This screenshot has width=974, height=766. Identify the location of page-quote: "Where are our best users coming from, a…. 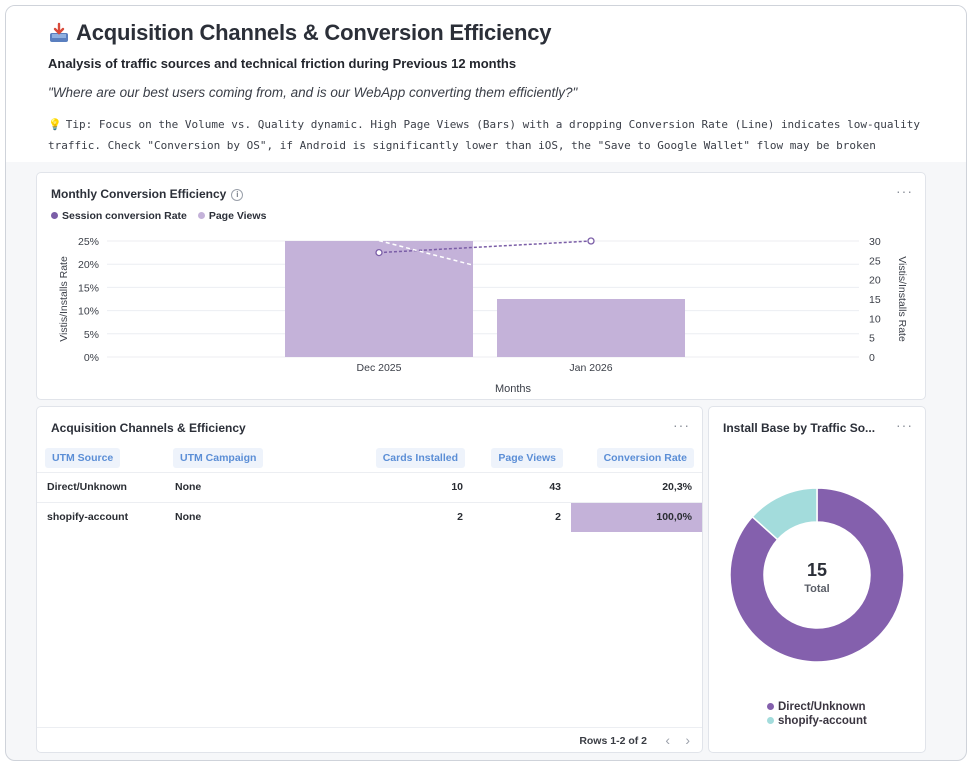
(313, 92).